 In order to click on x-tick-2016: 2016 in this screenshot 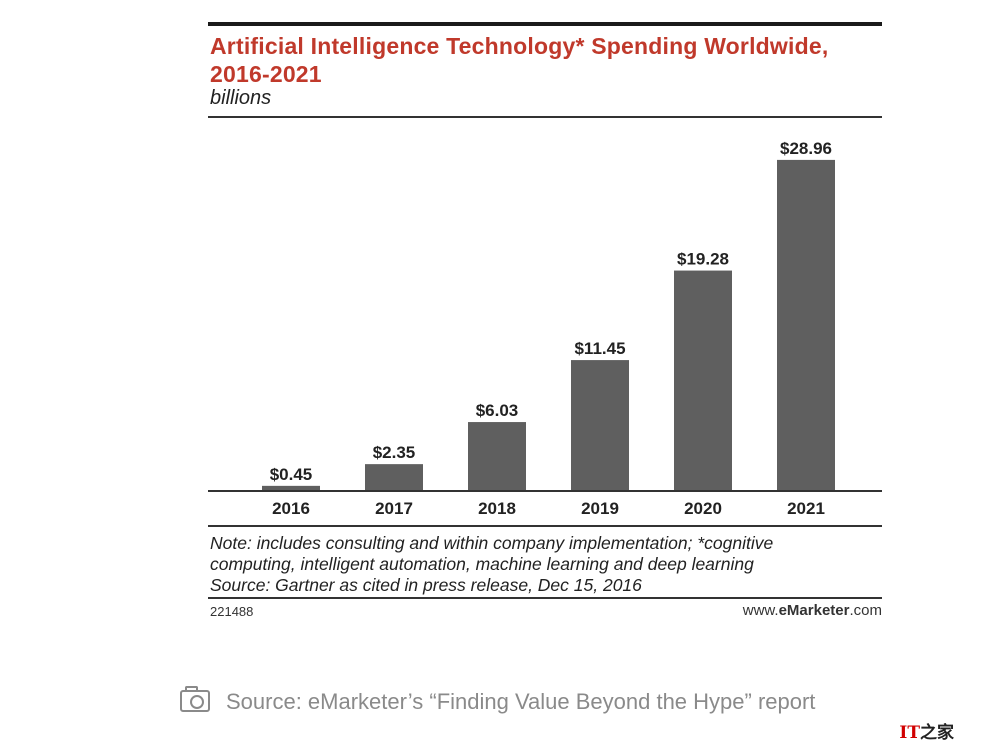, I will do `click(291, 508)`.